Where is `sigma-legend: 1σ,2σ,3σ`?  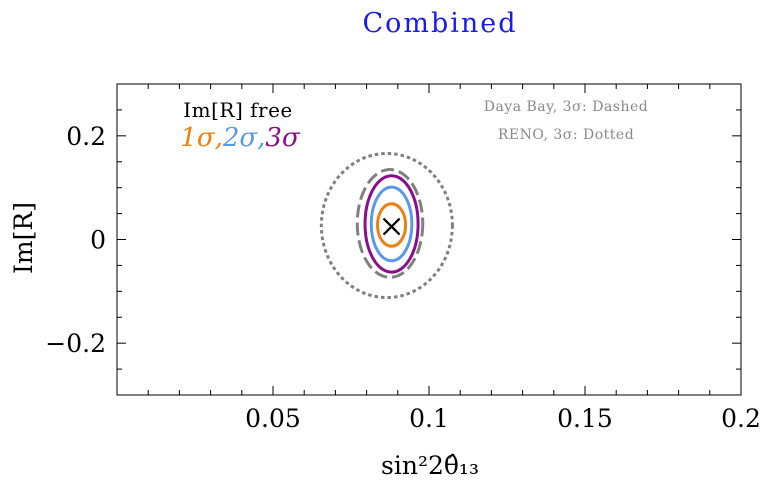 sigma-legend: 1σ,2σ,3σ is located at coordinates (240, 138).